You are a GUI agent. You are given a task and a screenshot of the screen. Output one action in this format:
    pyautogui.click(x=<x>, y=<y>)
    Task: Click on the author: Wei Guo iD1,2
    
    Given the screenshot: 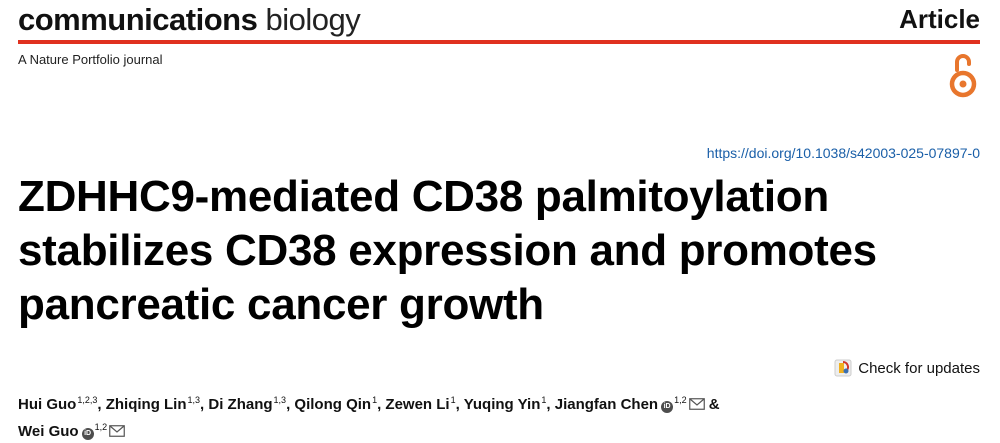 What is the action you would take?
    pyautogui.click(x=71, y=431)
    